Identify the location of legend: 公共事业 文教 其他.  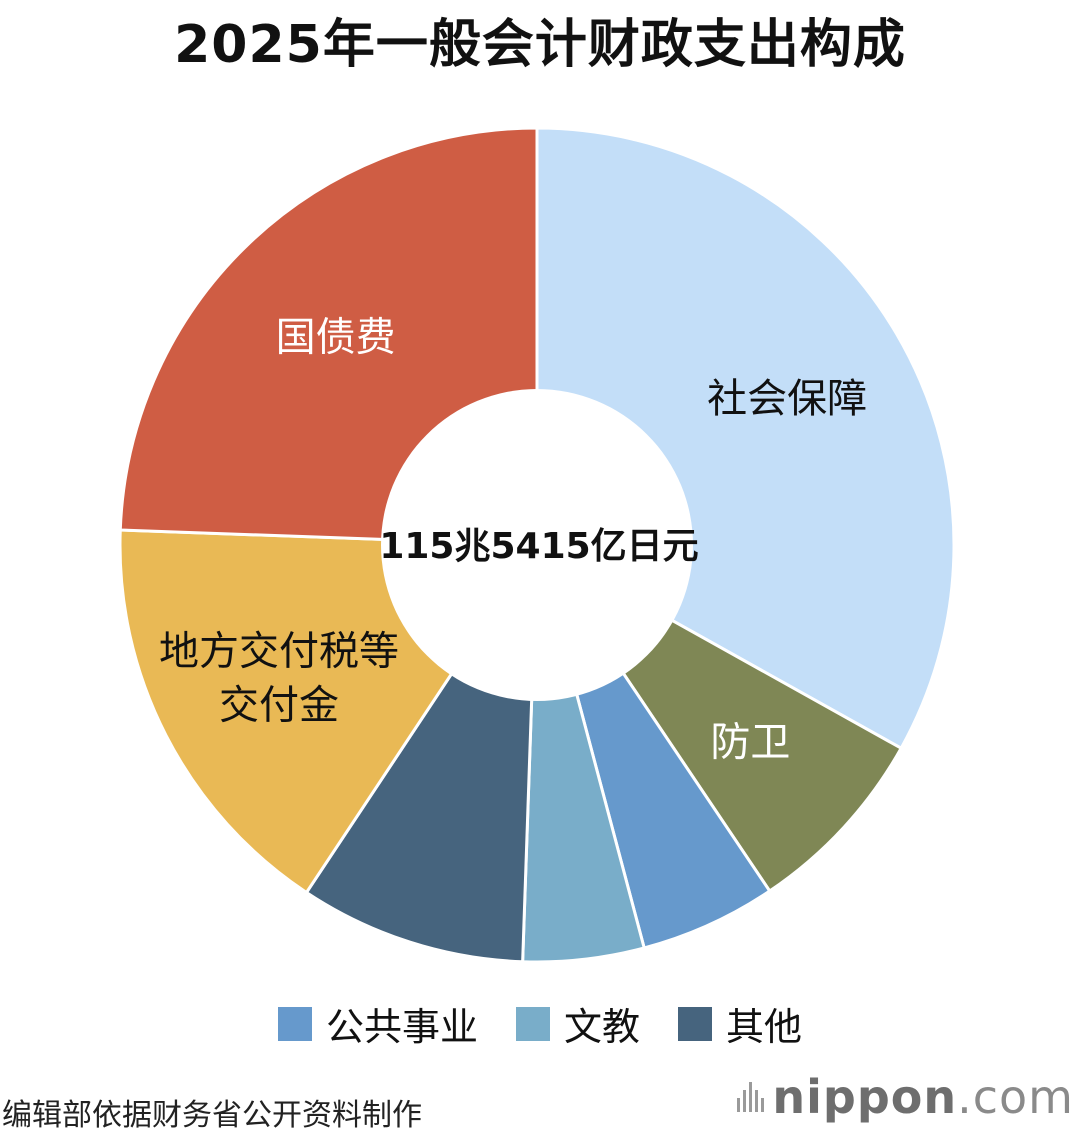
(540, 1023).